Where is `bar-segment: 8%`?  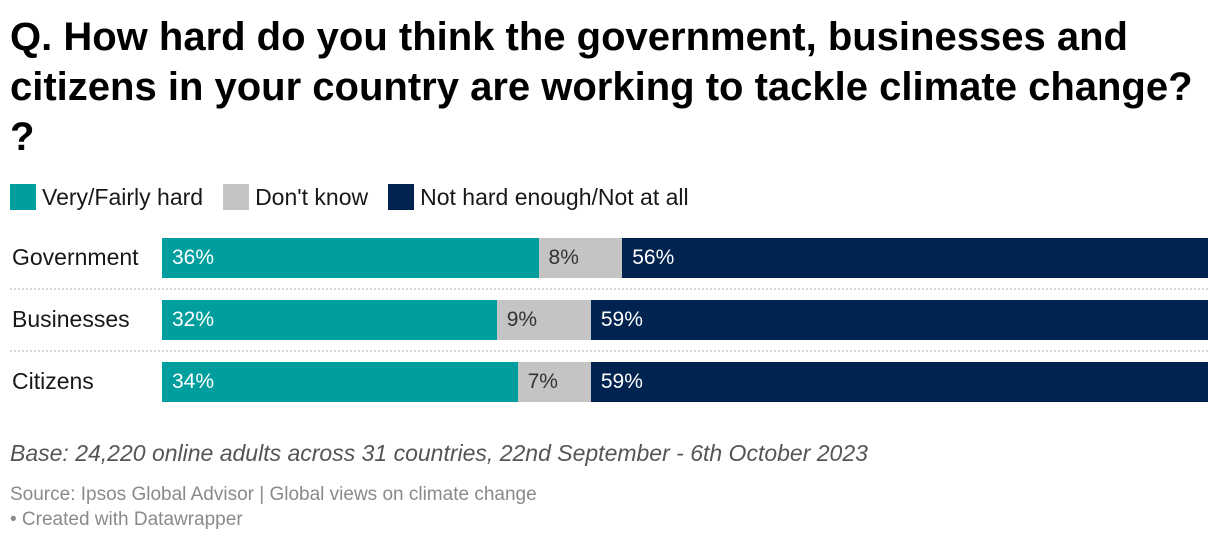
bar-segment: 8% is located at coordinates (580, 258).